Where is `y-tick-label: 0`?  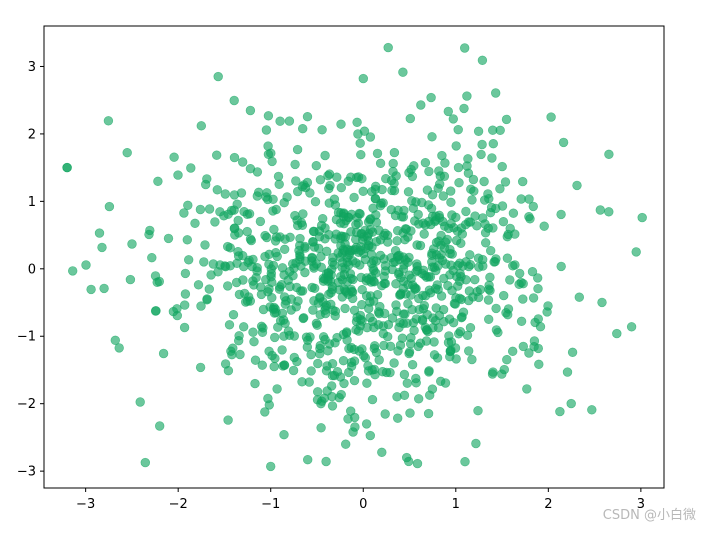
y-tick-label: 0 is located at coordinates (32, 269).